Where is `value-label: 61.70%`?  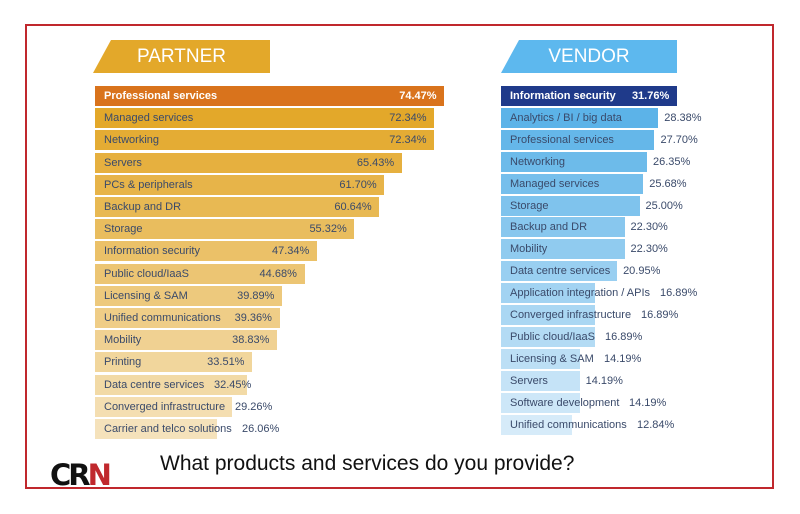
value-label: 61.70% is located at coordinates (358, 184).